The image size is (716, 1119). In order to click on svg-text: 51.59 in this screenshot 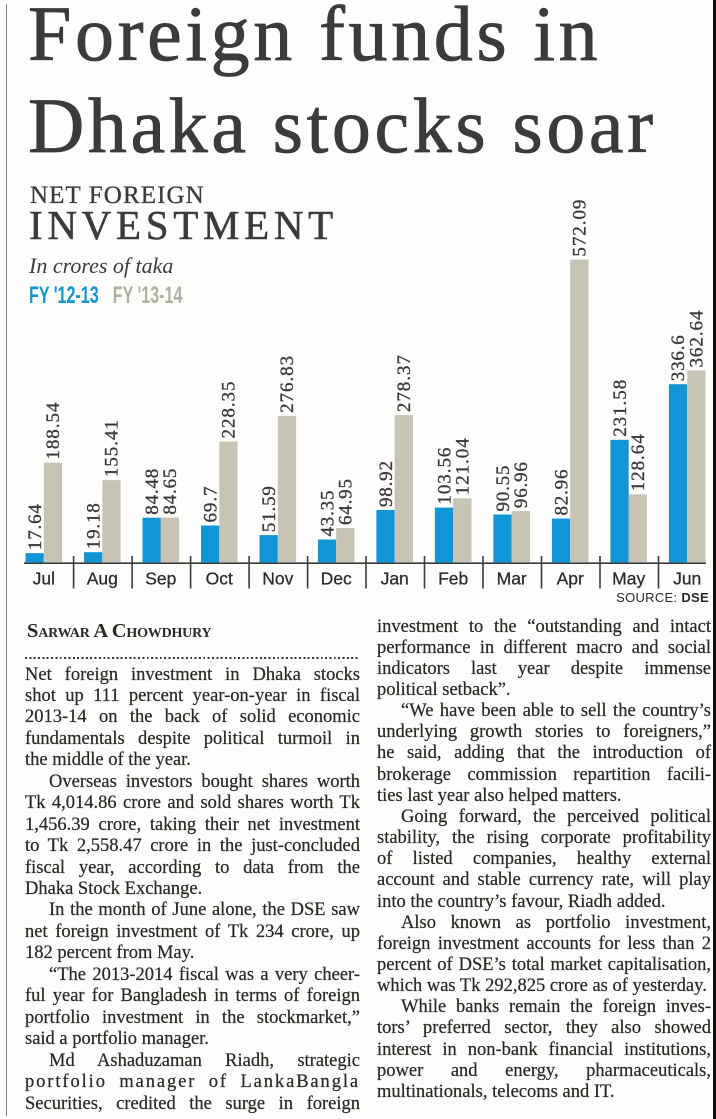, I will do `click(269, 509)`.